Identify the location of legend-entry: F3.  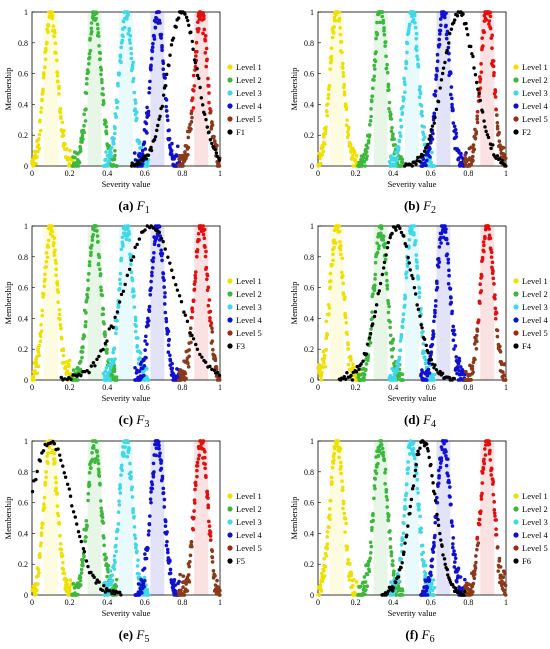
(240, 346).